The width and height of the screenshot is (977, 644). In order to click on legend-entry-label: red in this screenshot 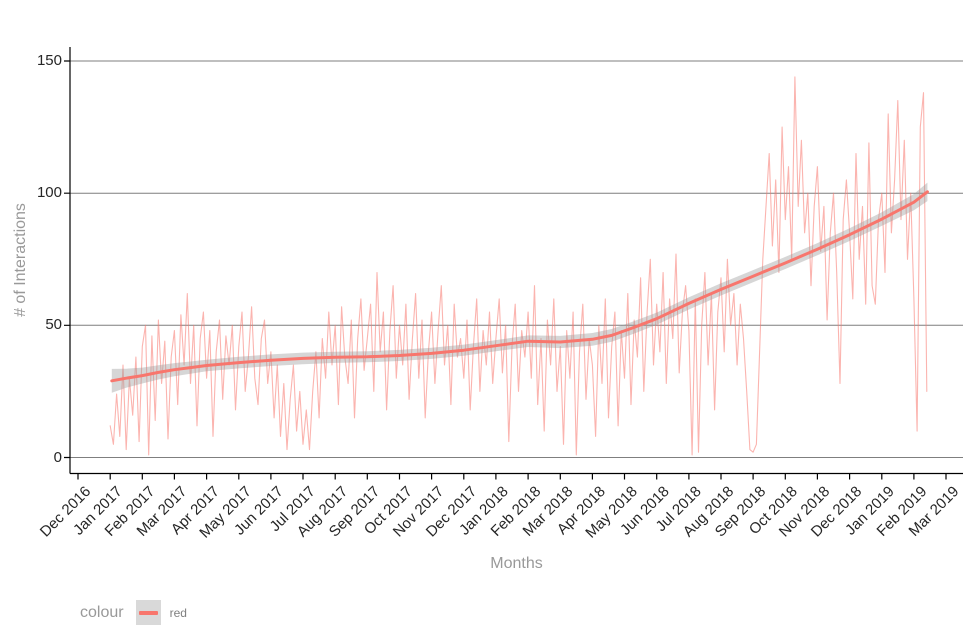, I will do `click(178, 612)`.